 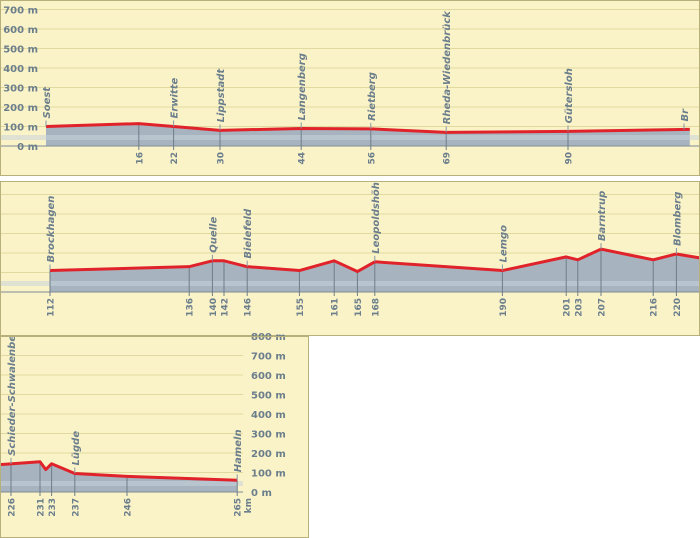 What do you see at coordinates (175, 98) in the screenshot?
I see `place-label-1: Erwitte` at bounding box center [175, 98].